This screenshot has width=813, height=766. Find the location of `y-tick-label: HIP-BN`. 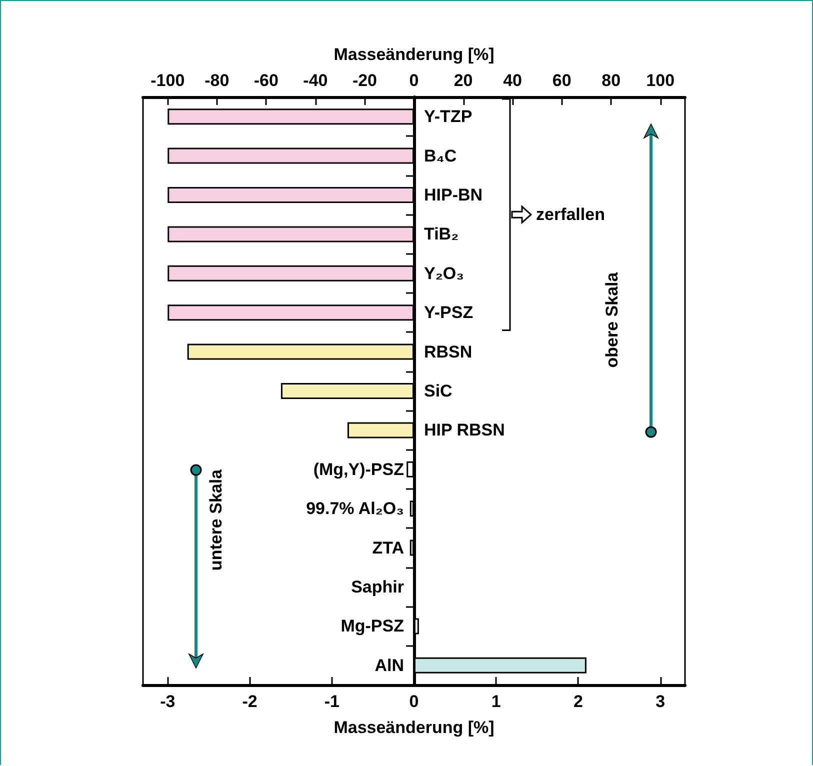

y-tick-label: HIP-BN is located at coordinates (453, 195).